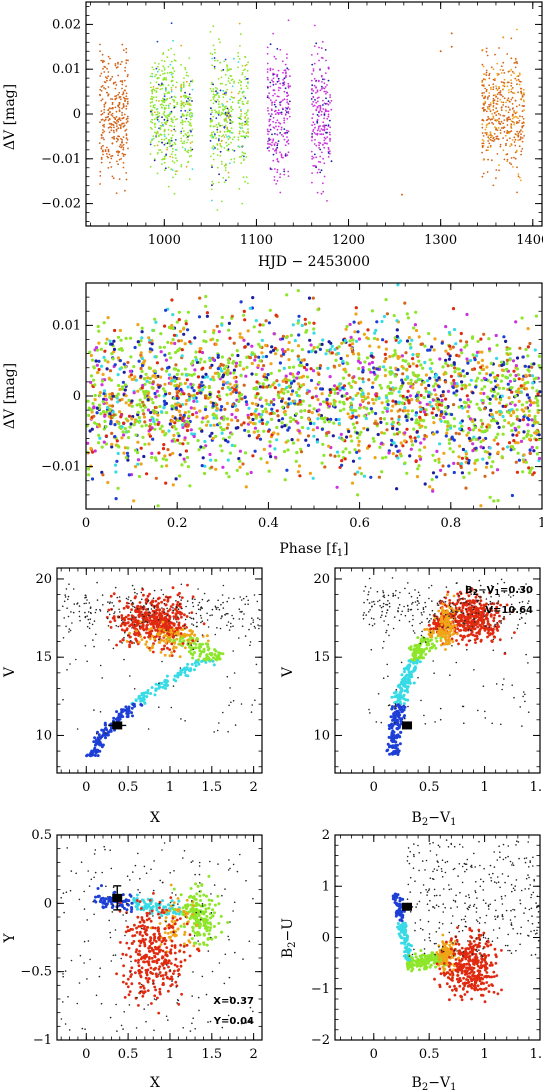  What do you see at coordinates (177, 523) in the screenshot?
I see `x-tick-label: 0.2` at bounding box center [177, 523].